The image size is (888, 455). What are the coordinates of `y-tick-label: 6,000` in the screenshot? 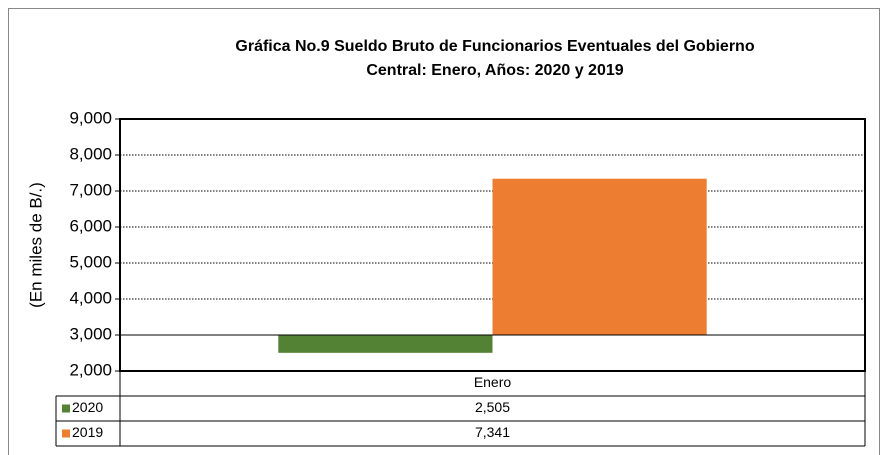 It's located at (90, 225).